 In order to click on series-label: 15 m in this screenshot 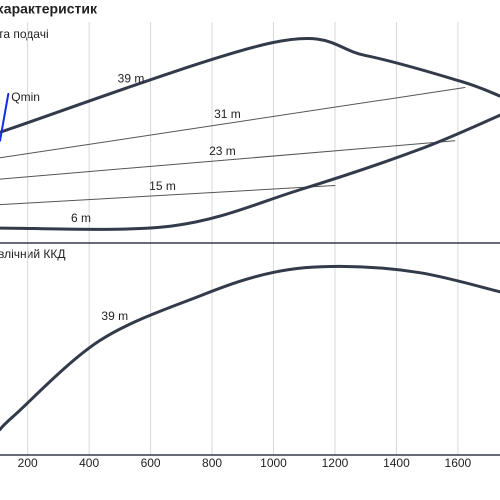, I will do `click(162, 186)`.